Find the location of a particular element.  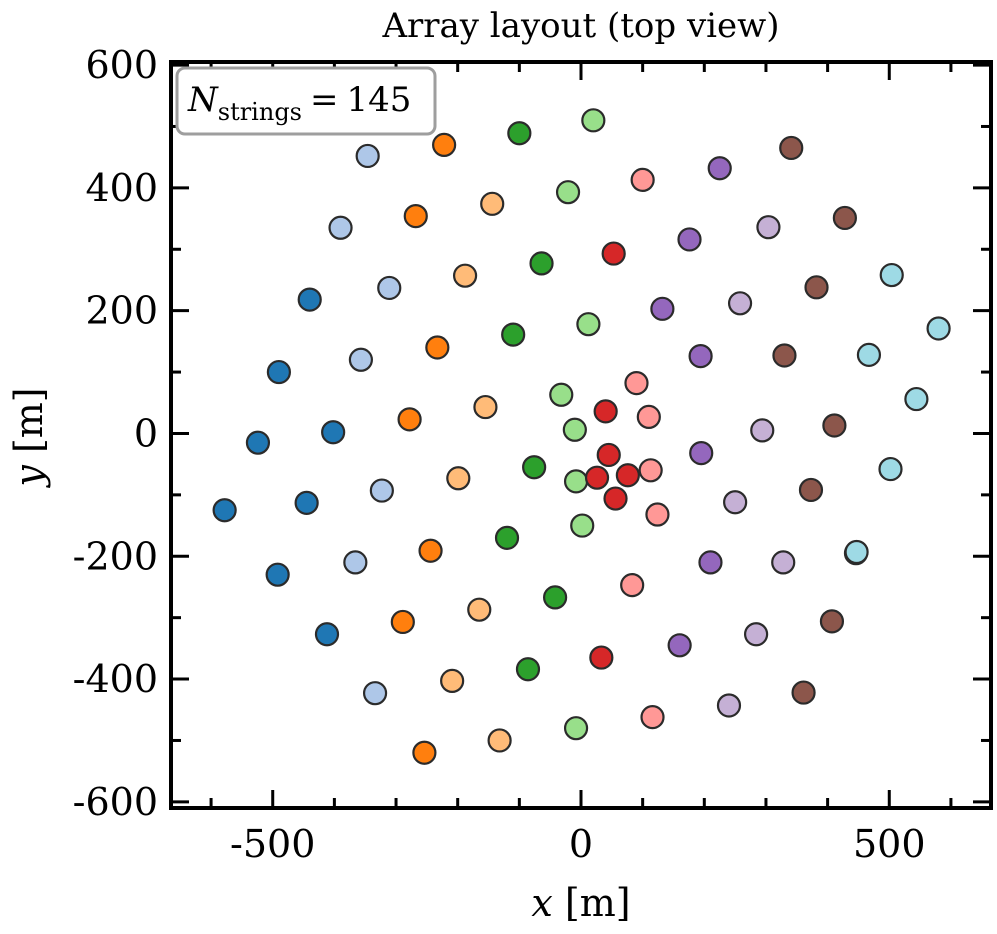

x-axis-label: x [m] is located at coordinates (580, 903).